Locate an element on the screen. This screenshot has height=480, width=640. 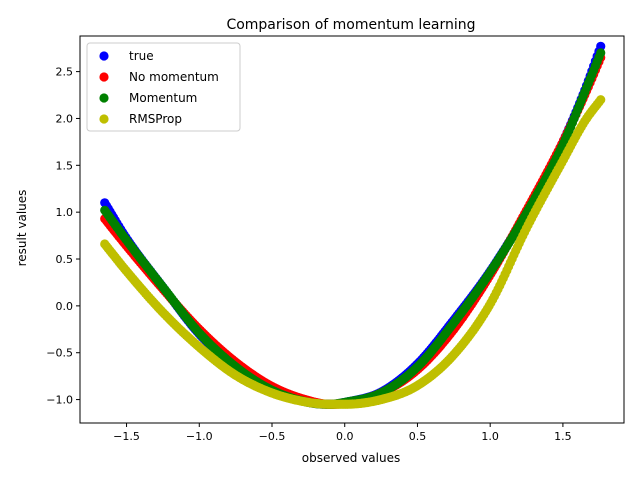
legend: true No momentum Momentum RMSProp is located at coordinates (163, 87).